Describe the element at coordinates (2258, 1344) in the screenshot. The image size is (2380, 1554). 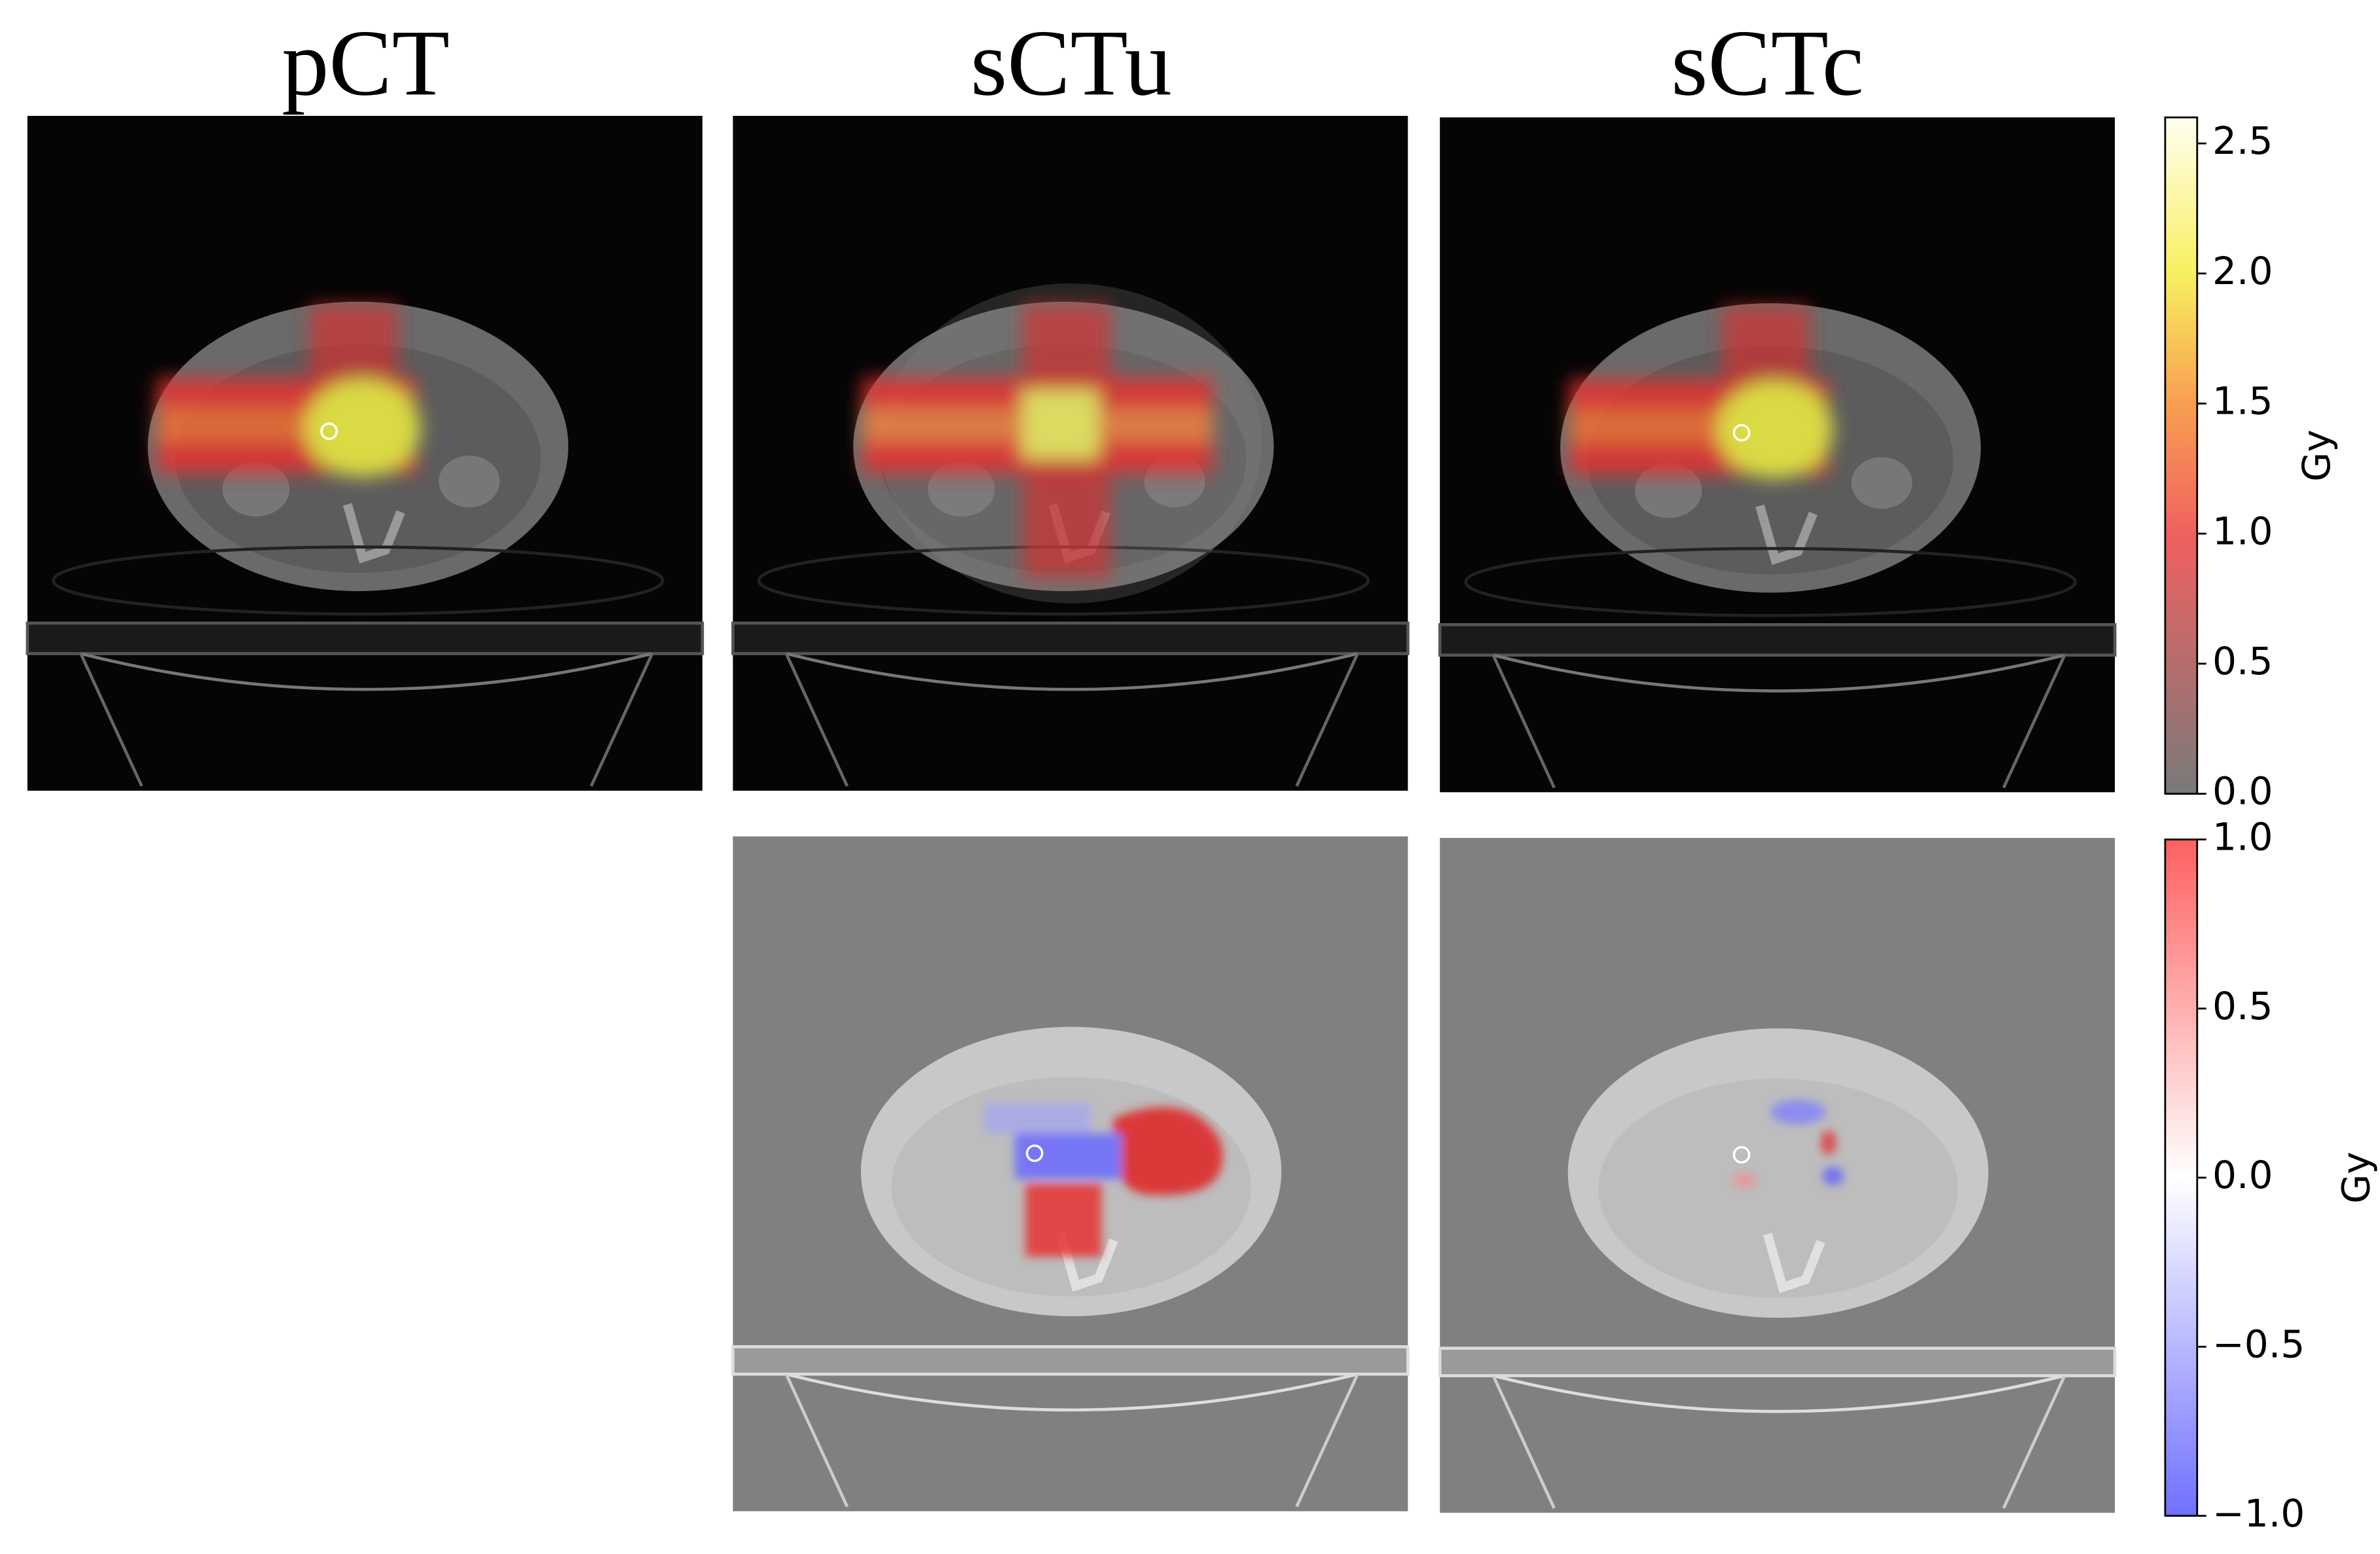
I see `colorbar-tick-label: −0.5` at that location.